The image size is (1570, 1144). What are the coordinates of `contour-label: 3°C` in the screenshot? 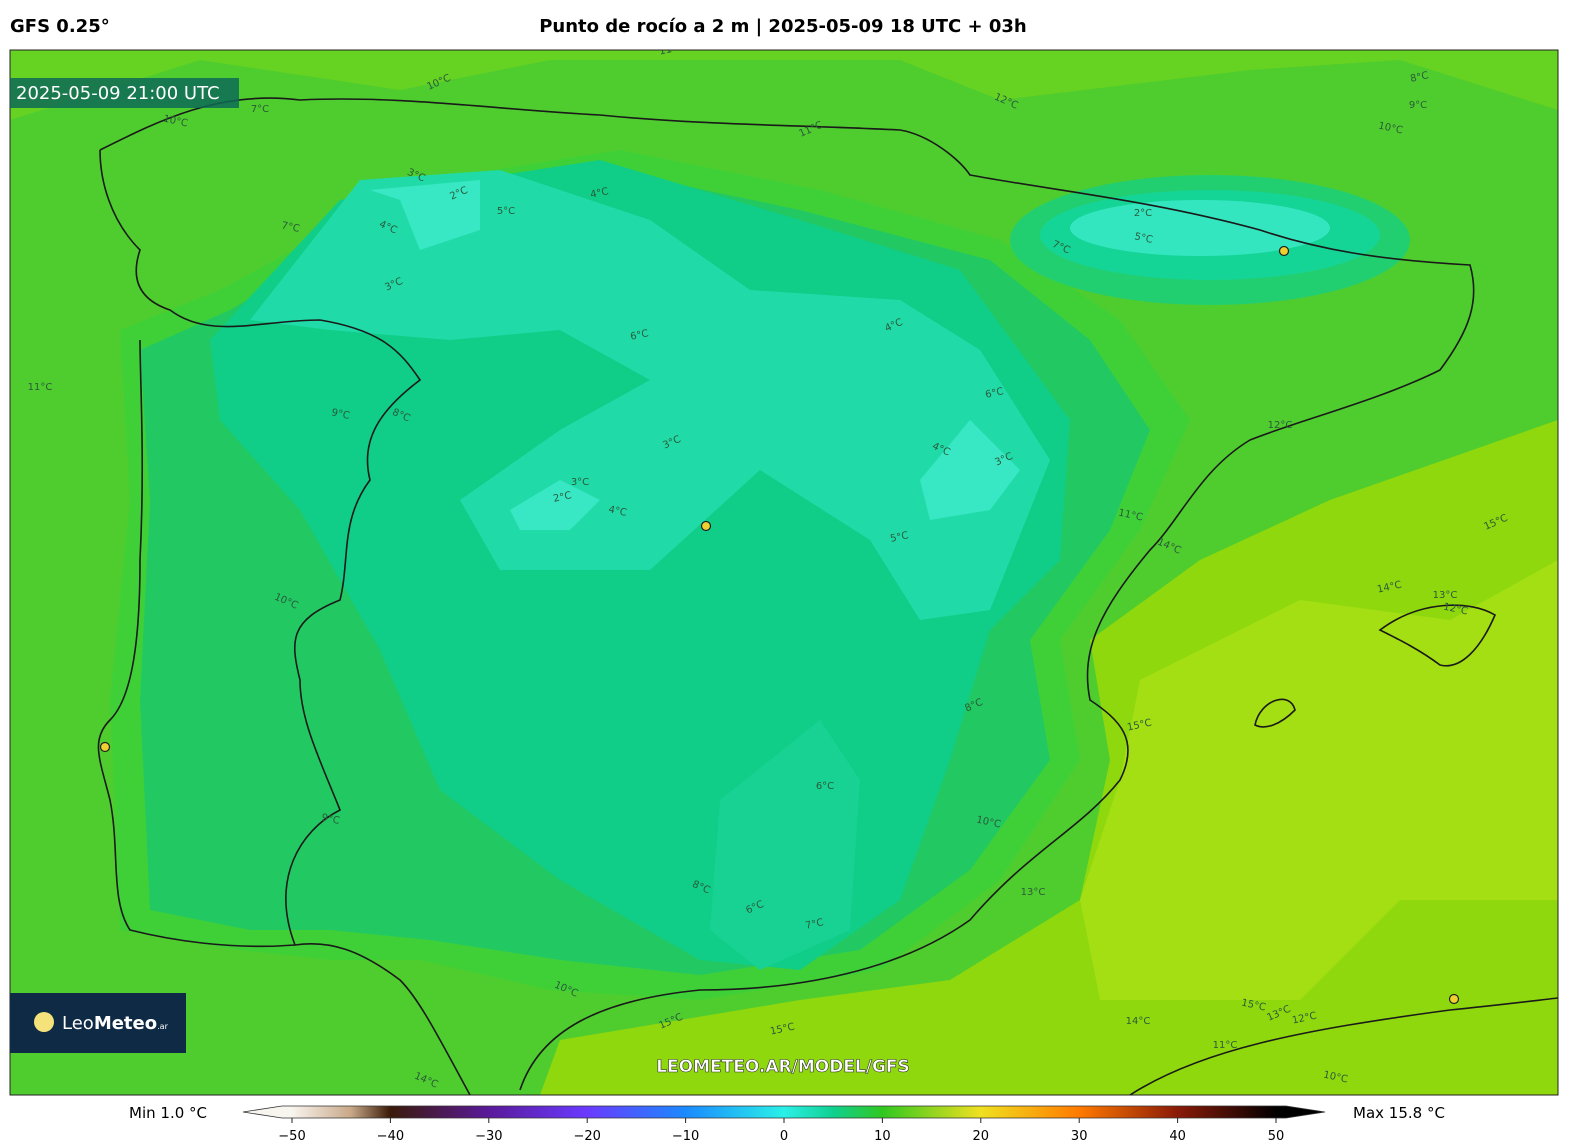 It's located at (580, 482).